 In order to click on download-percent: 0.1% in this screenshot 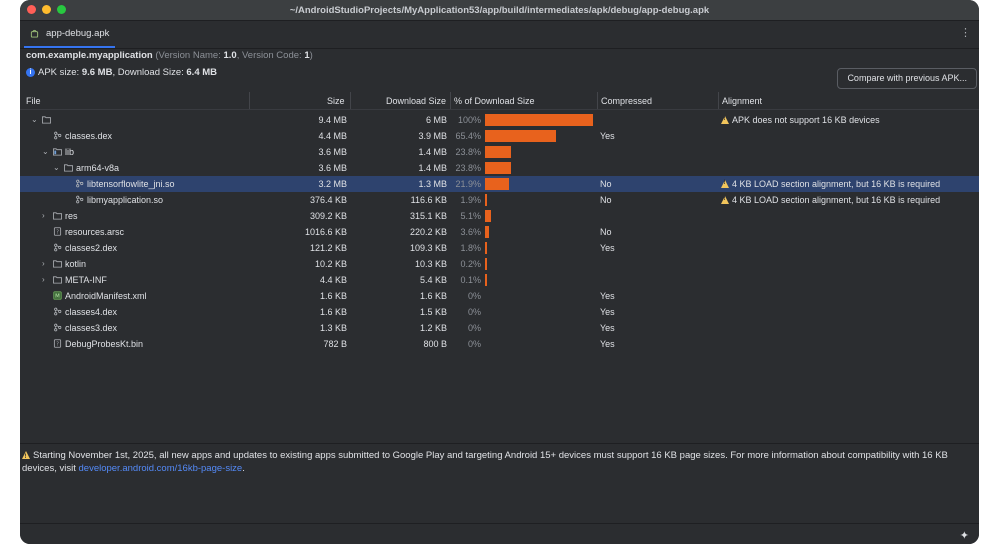, I will do `click(470, 280)`.